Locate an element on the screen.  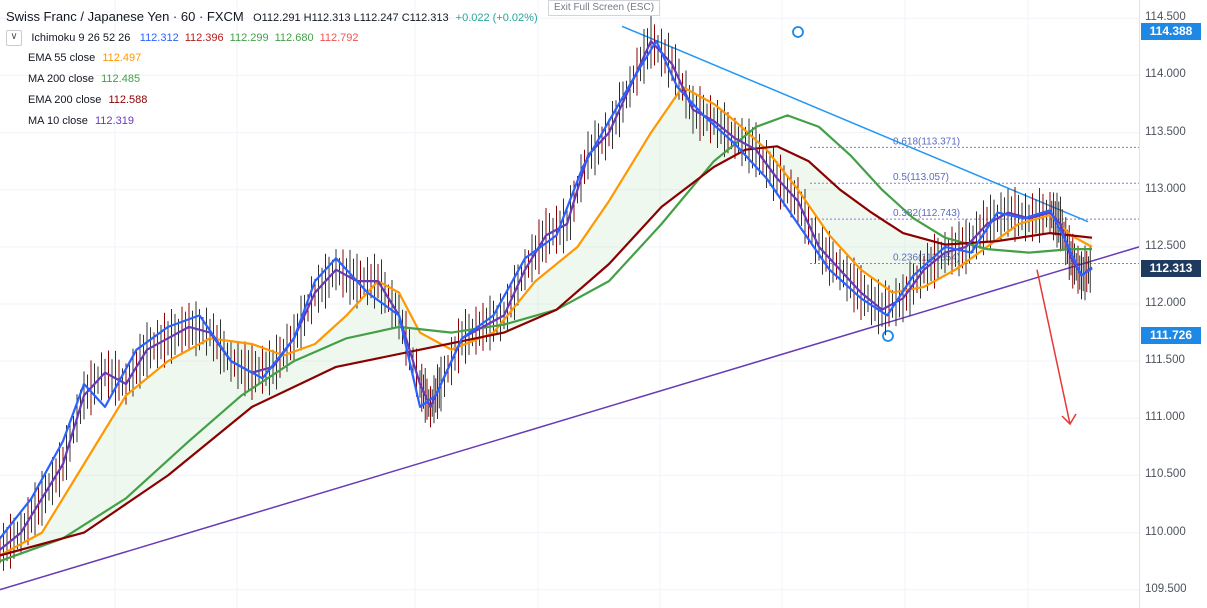
price-tag: 114.388 is located at coordinates (1171, 31).